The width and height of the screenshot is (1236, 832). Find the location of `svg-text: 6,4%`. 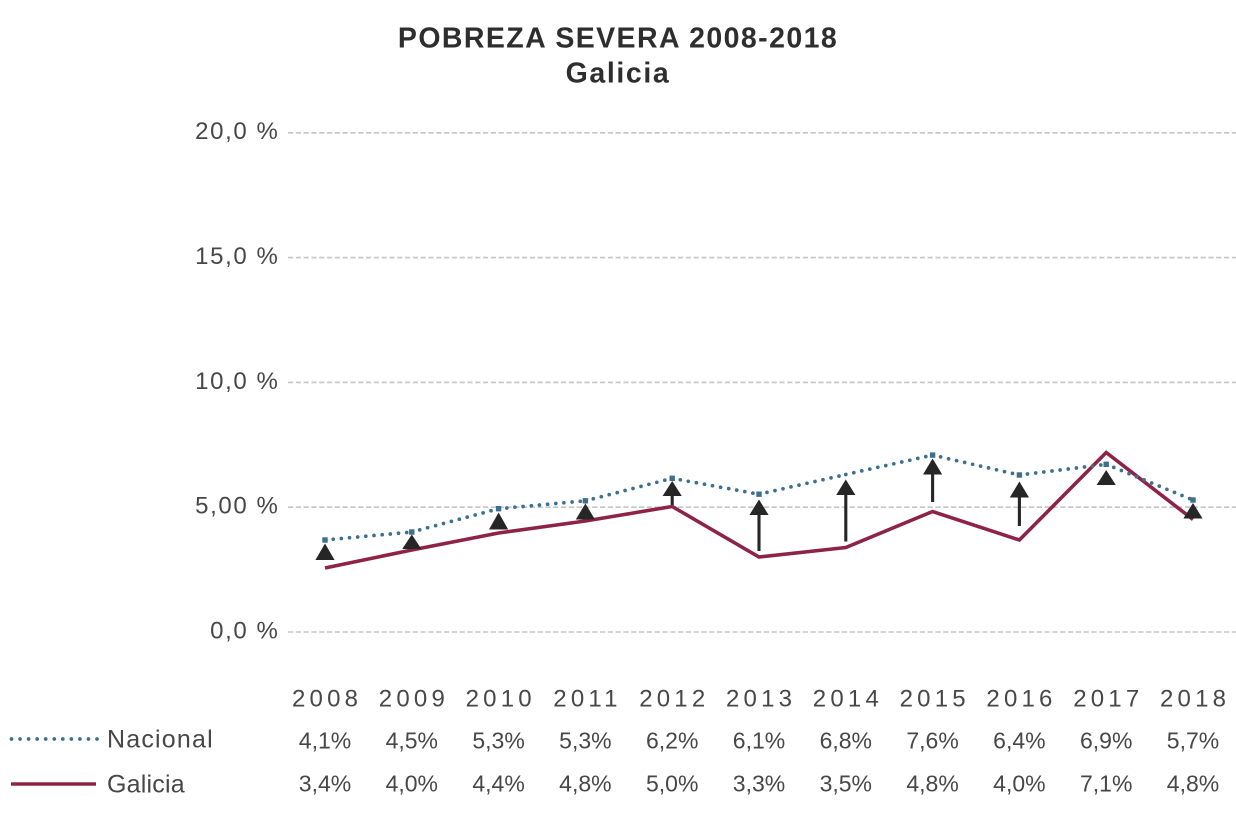

svg-text: 6,4% is located at coordinates (1019, 740).